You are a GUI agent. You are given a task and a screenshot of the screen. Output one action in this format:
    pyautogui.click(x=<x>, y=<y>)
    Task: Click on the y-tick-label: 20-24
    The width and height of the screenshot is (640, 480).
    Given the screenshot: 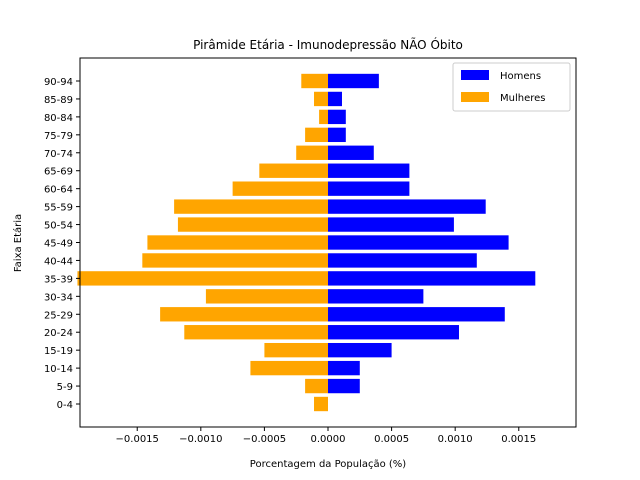 What is the action you would take?
    pyautogui.click(x=58, y=333)
    